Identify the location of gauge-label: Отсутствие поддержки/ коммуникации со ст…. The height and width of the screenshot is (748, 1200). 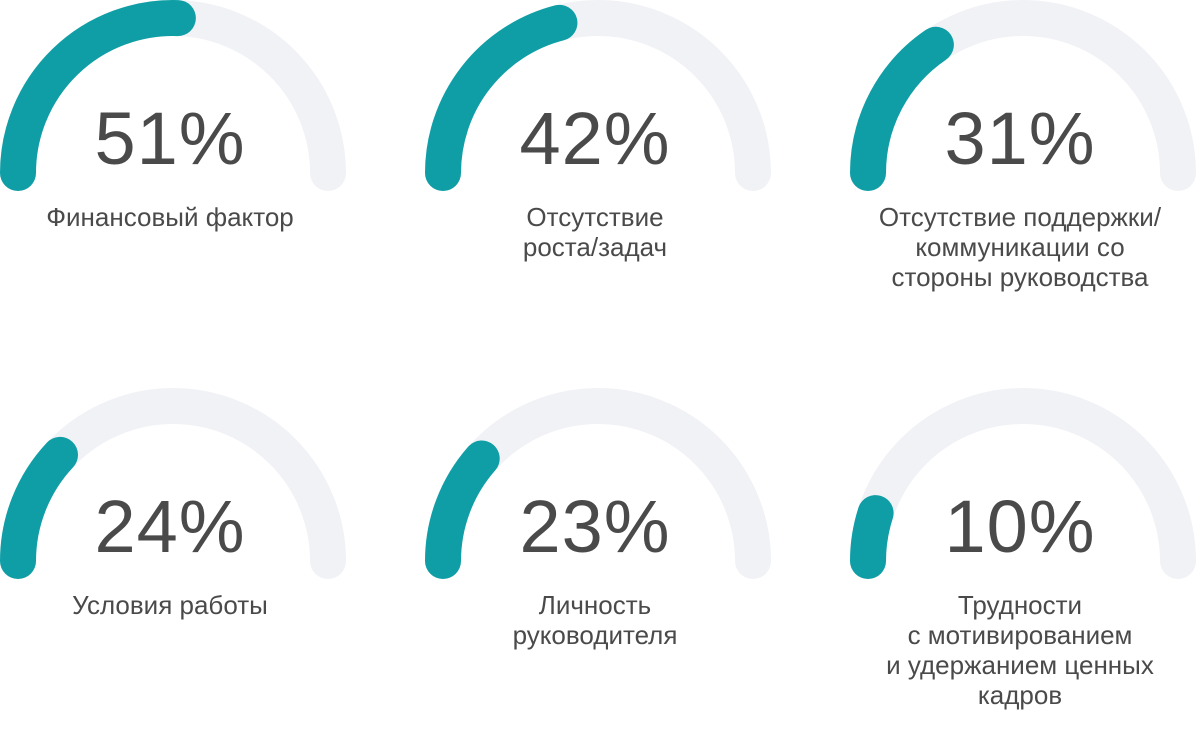
(1020, 247).